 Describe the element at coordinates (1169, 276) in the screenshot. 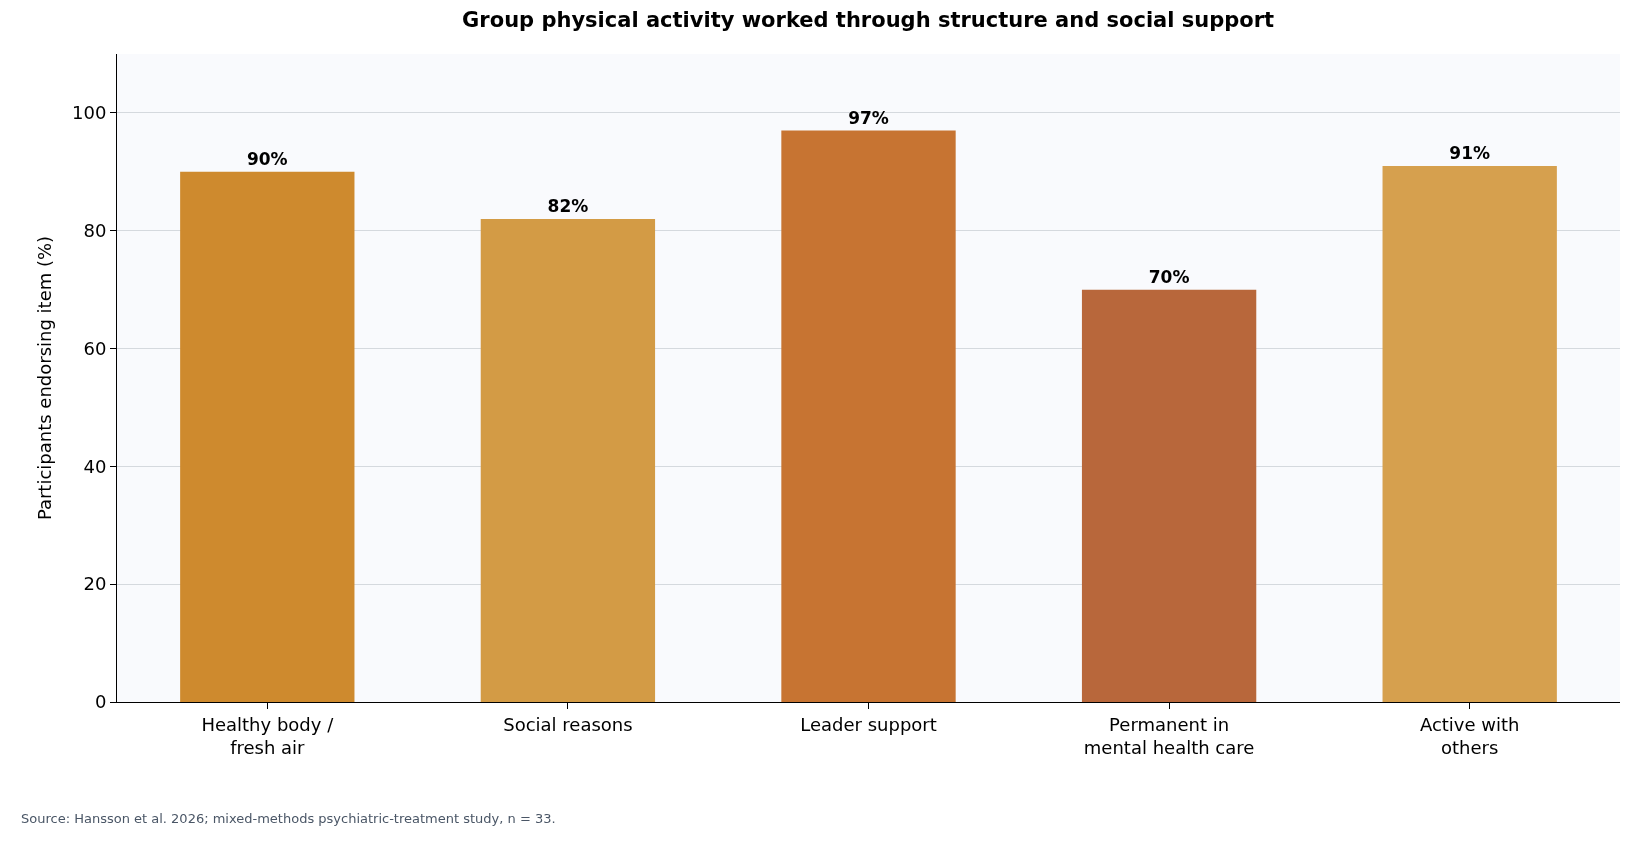

I see `data-label: 70%` at that location.